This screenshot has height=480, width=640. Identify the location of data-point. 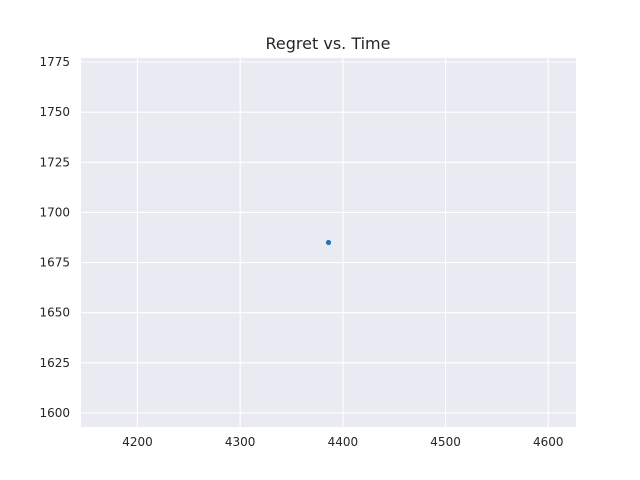
(328, 242).